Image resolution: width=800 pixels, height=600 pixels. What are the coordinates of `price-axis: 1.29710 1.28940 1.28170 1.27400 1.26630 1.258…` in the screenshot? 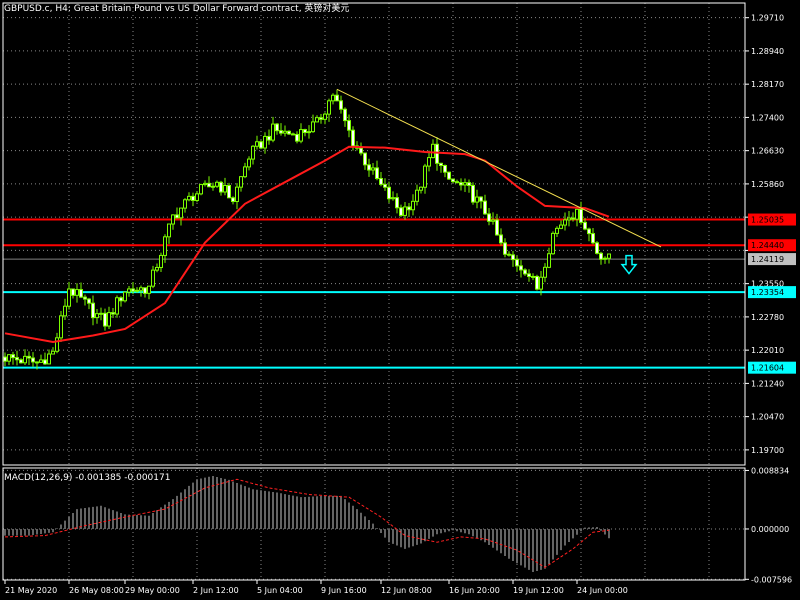 It's located at (764, 234).